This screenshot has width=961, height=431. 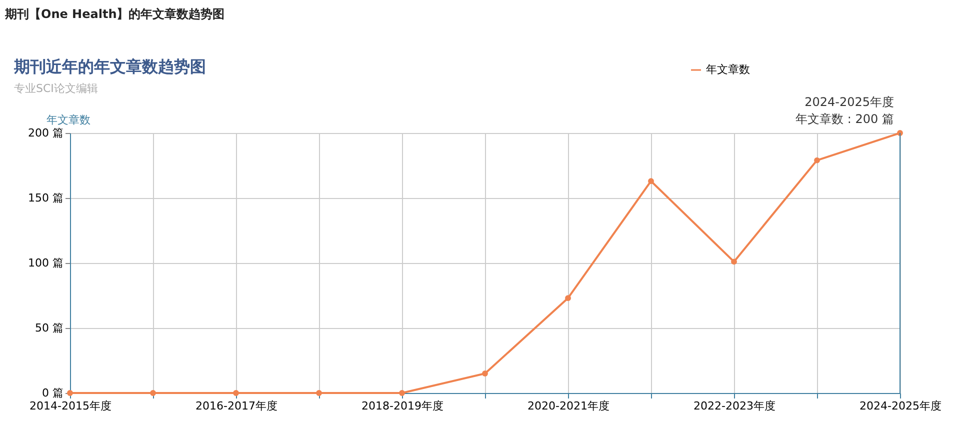 I want to click on legend-label: 年文章数, so click(x=728, y=69).